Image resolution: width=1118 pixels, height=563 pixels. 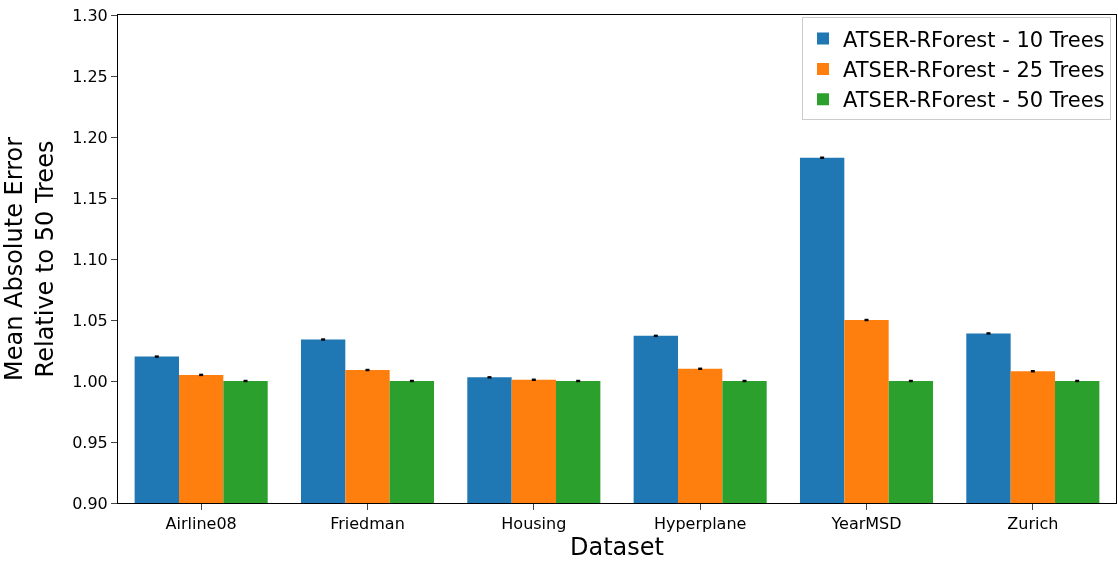 What do you see at coordinates (1033, 524) in the screenshot?
I see `x-tick-label: Zurich` at bounding box center [1033, 524].